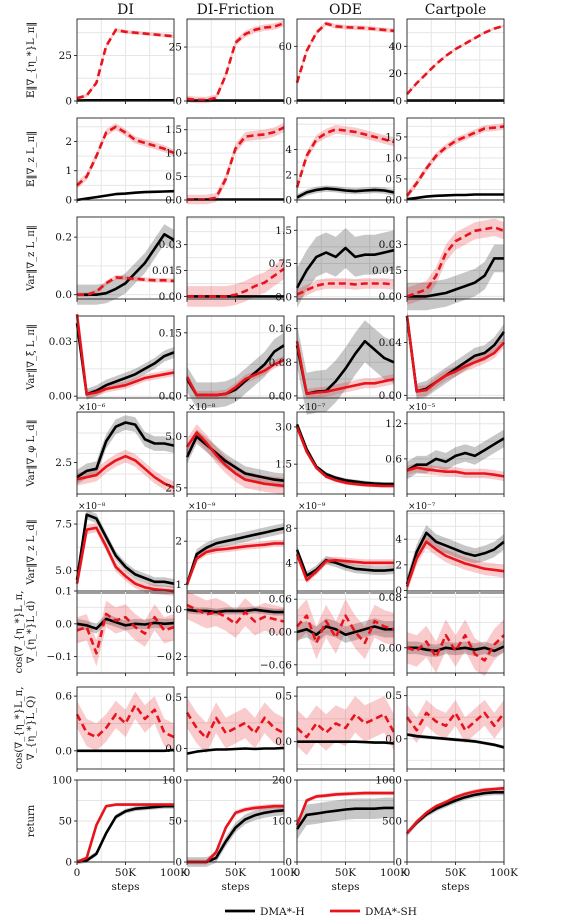 The width and height of the screenshot is (579, 923). Describe the element at coordinates (92, 507) in the screenshot. I see `axis-multiplier: ×10⁻⁸` at that location.